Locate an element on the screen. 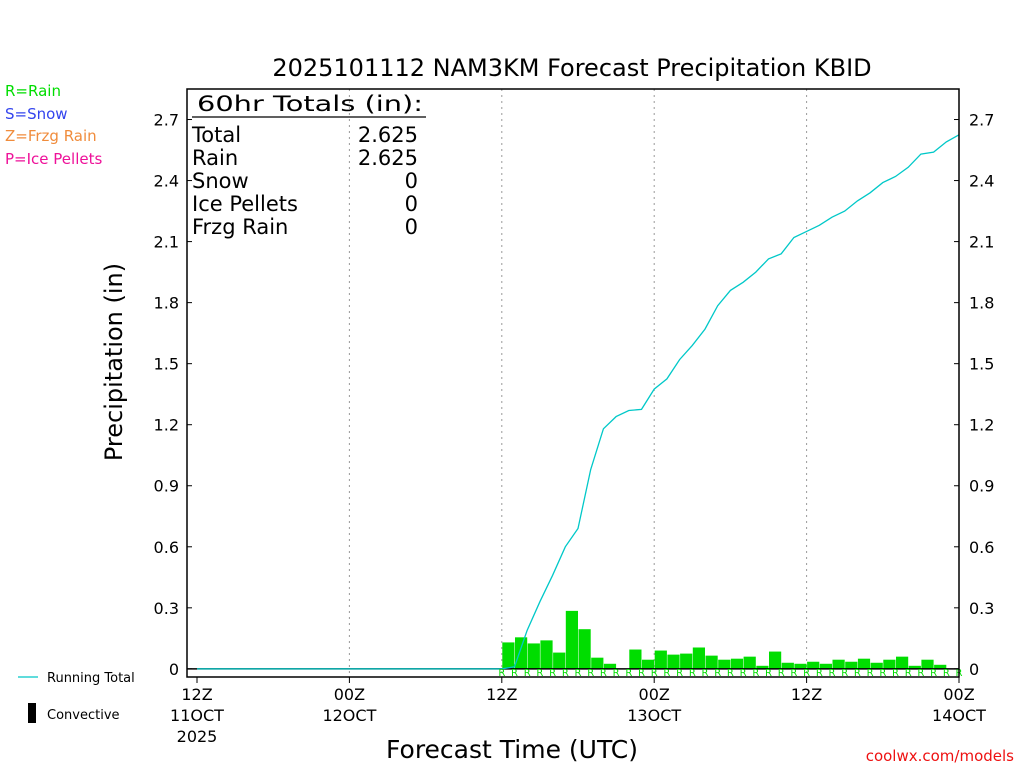  totals-value-frzg-rain: 0 is located at coordinates (411, 227).